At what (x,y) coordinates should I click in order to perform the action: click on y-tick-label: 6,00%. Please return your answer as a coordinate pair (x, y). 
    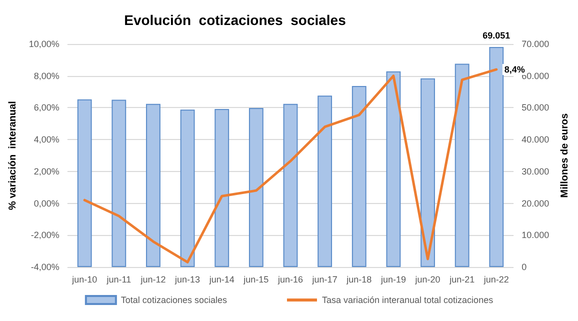
    Looking at the image, I should click on (47, 107).